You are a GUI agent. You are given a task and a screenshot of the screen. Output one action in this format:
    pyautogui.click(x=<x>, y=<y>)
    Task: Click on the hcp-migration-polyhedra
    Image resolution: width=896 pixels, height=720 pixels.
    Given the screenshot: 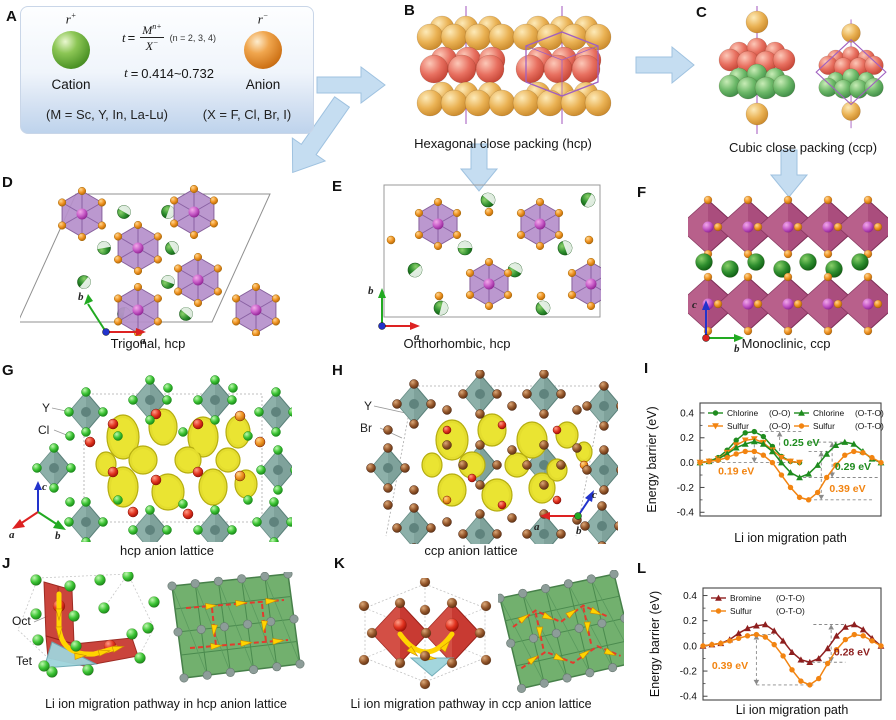 What is the action you would take?
    pyautogui.click(x=88, y=625)
    